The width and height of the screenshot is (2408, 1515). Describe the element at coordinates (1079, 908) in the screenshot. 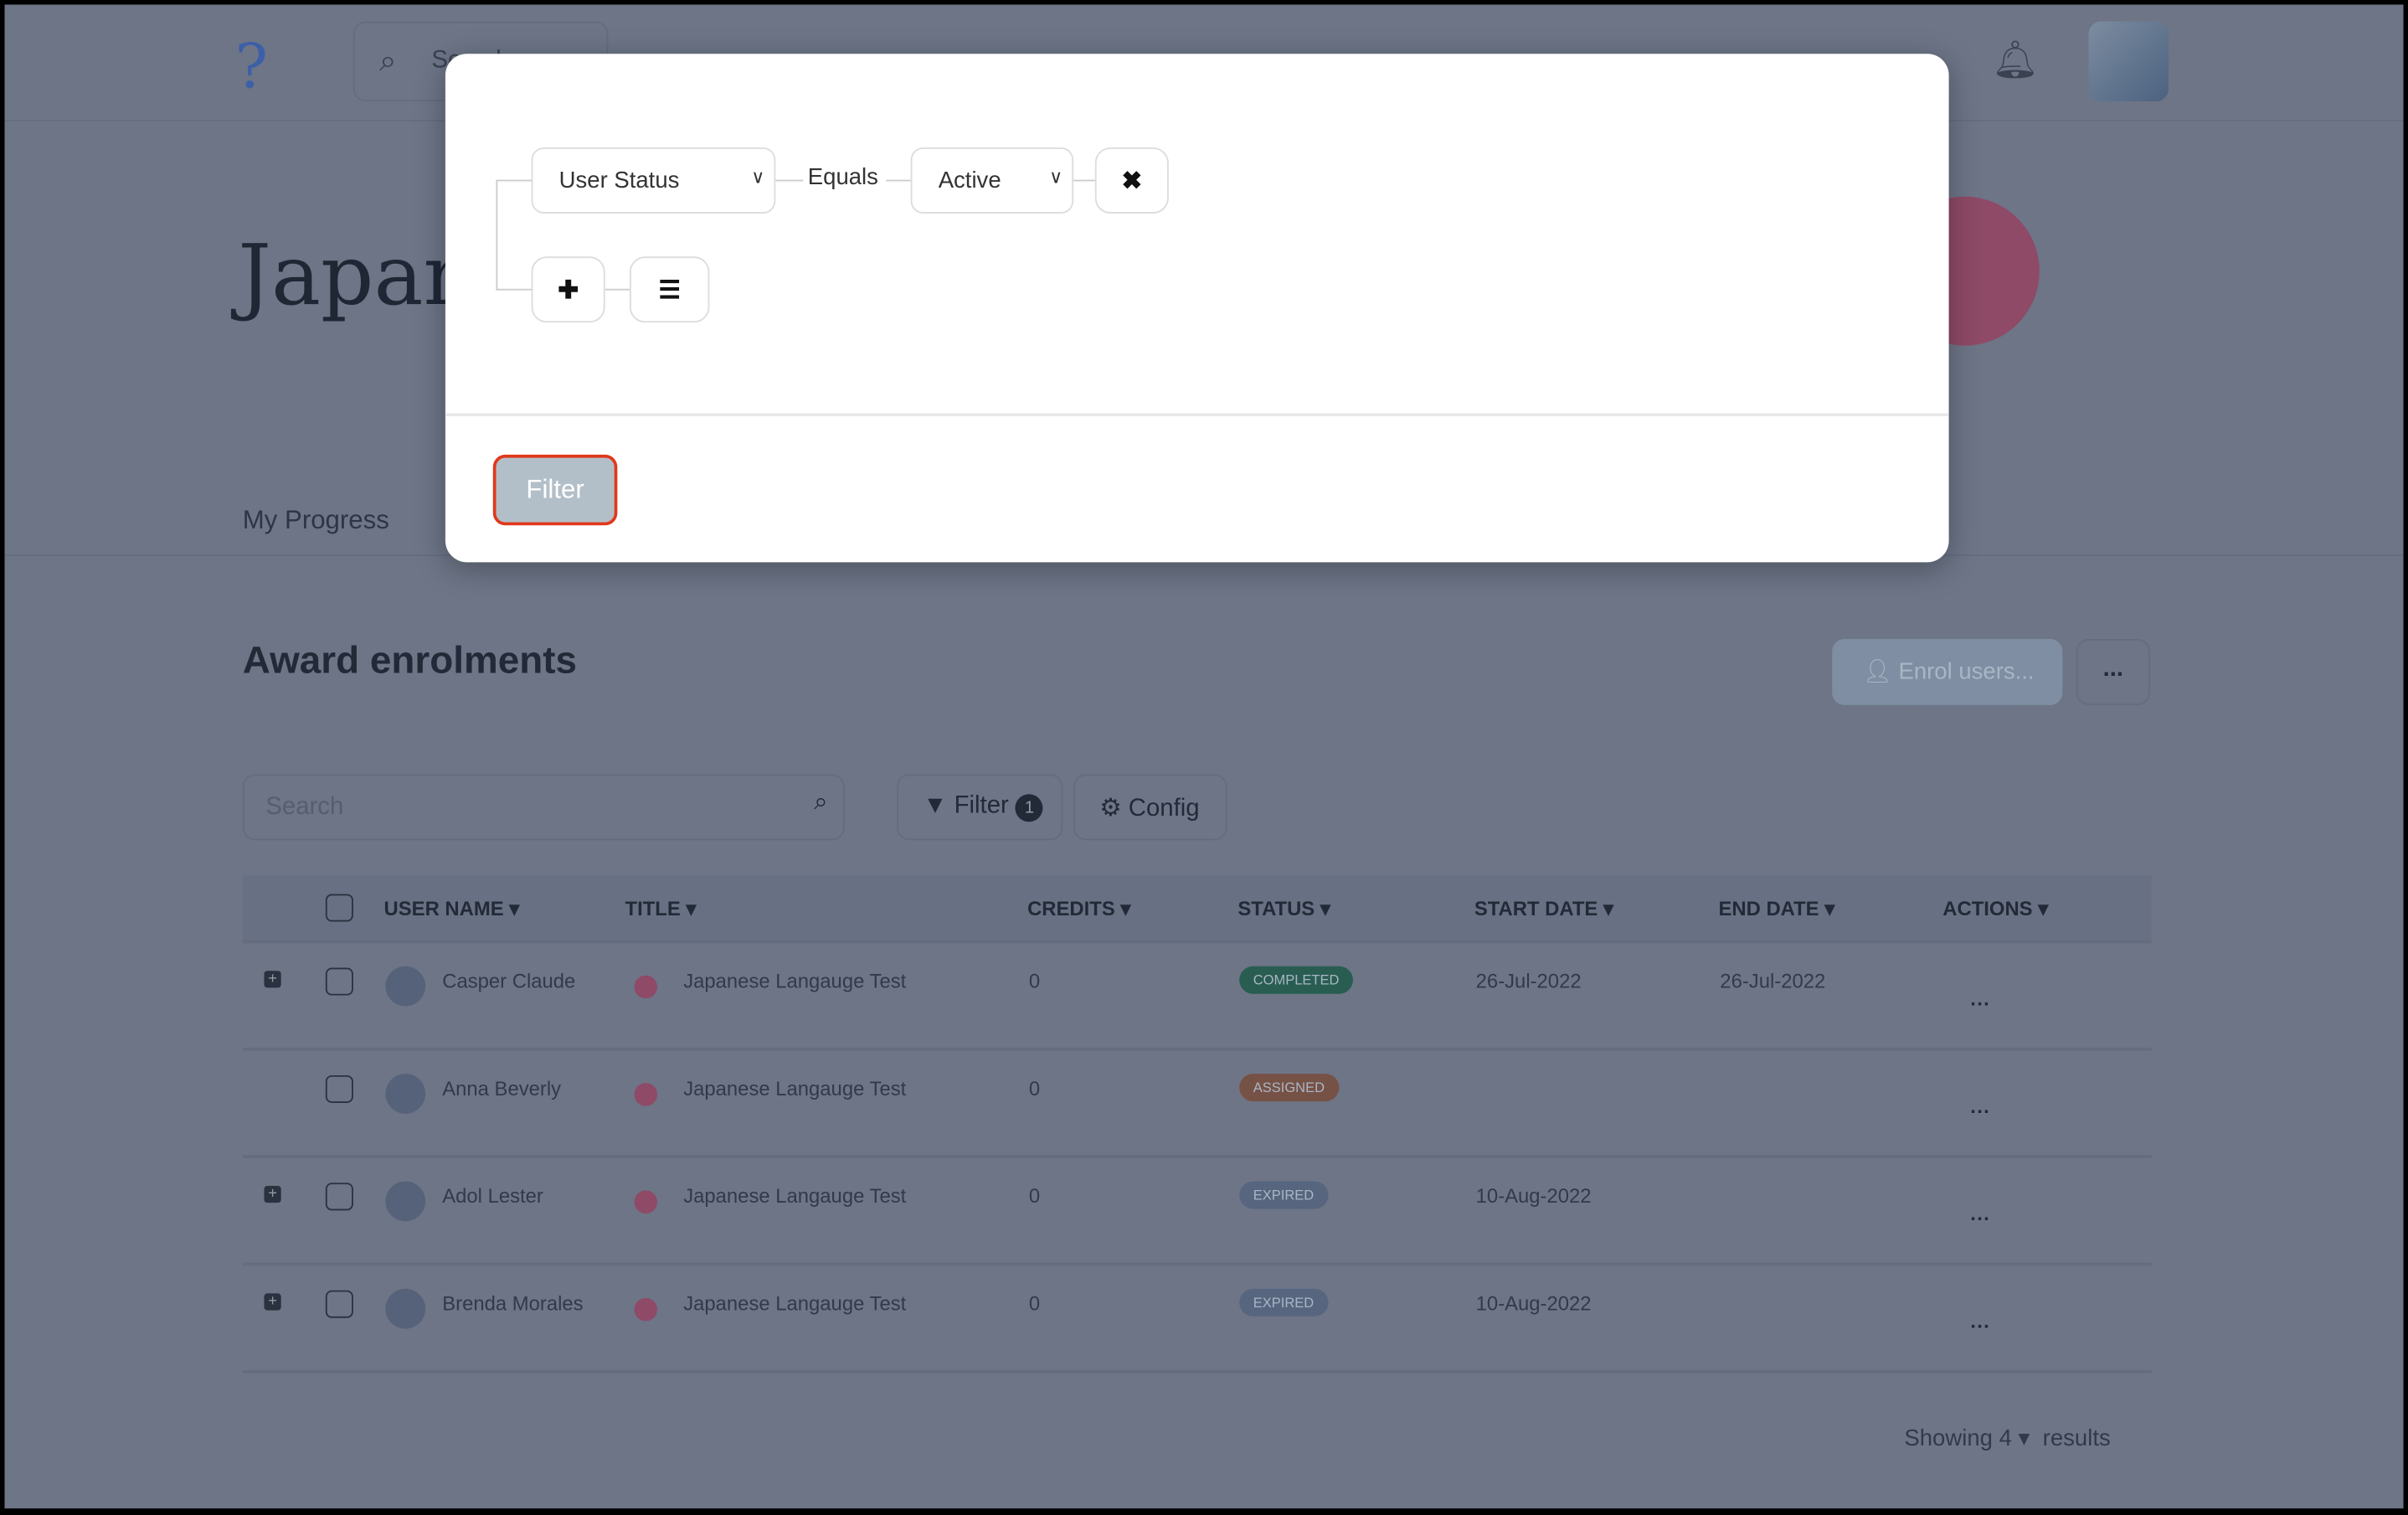

I see `col-credits: CREDITS ▾` at that location.